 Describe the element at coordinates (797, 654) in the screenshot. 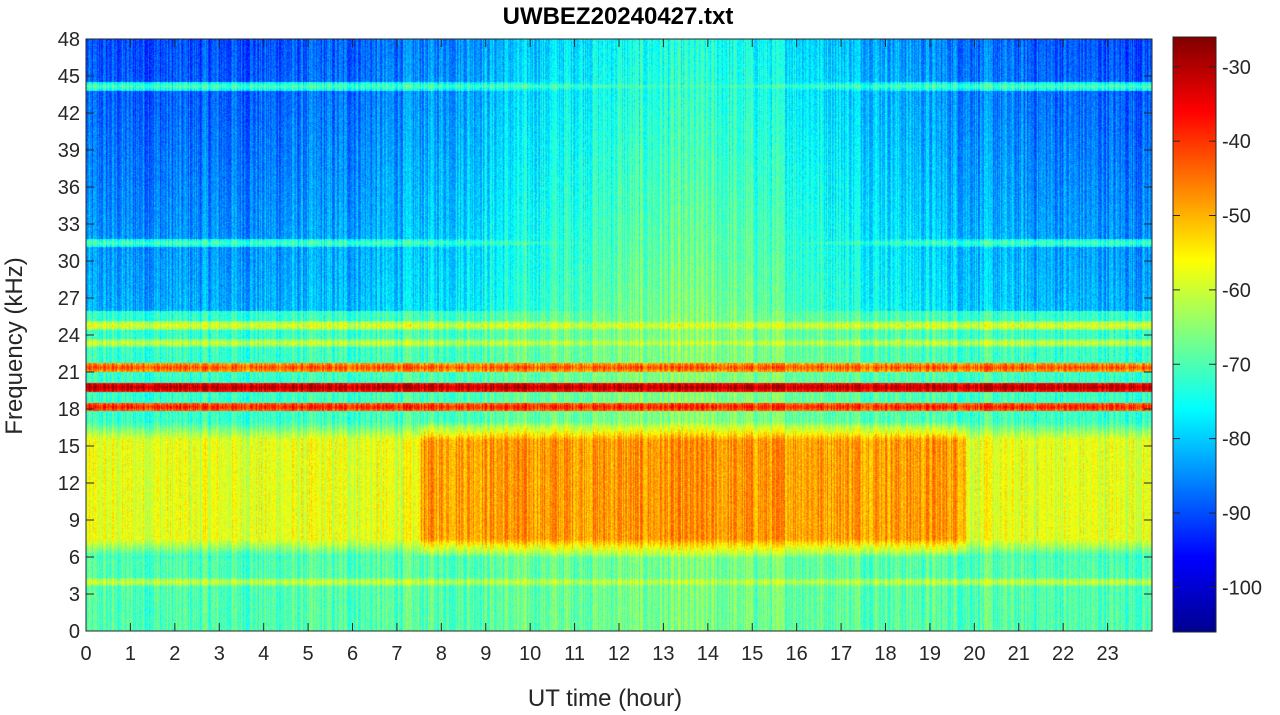

I see `x-tick-label: 16` at that location.